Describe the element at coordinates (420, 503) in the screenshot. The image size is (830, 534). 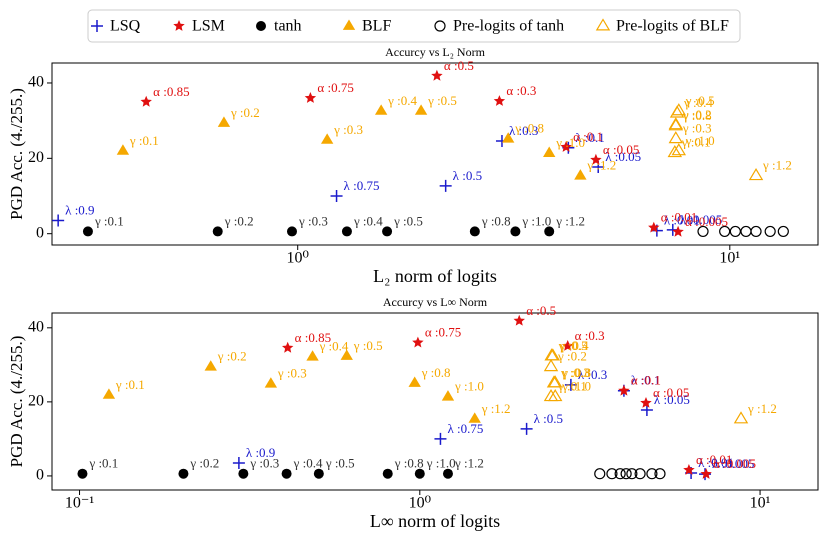
I see `x-tick-label: 10⁰` at that location.